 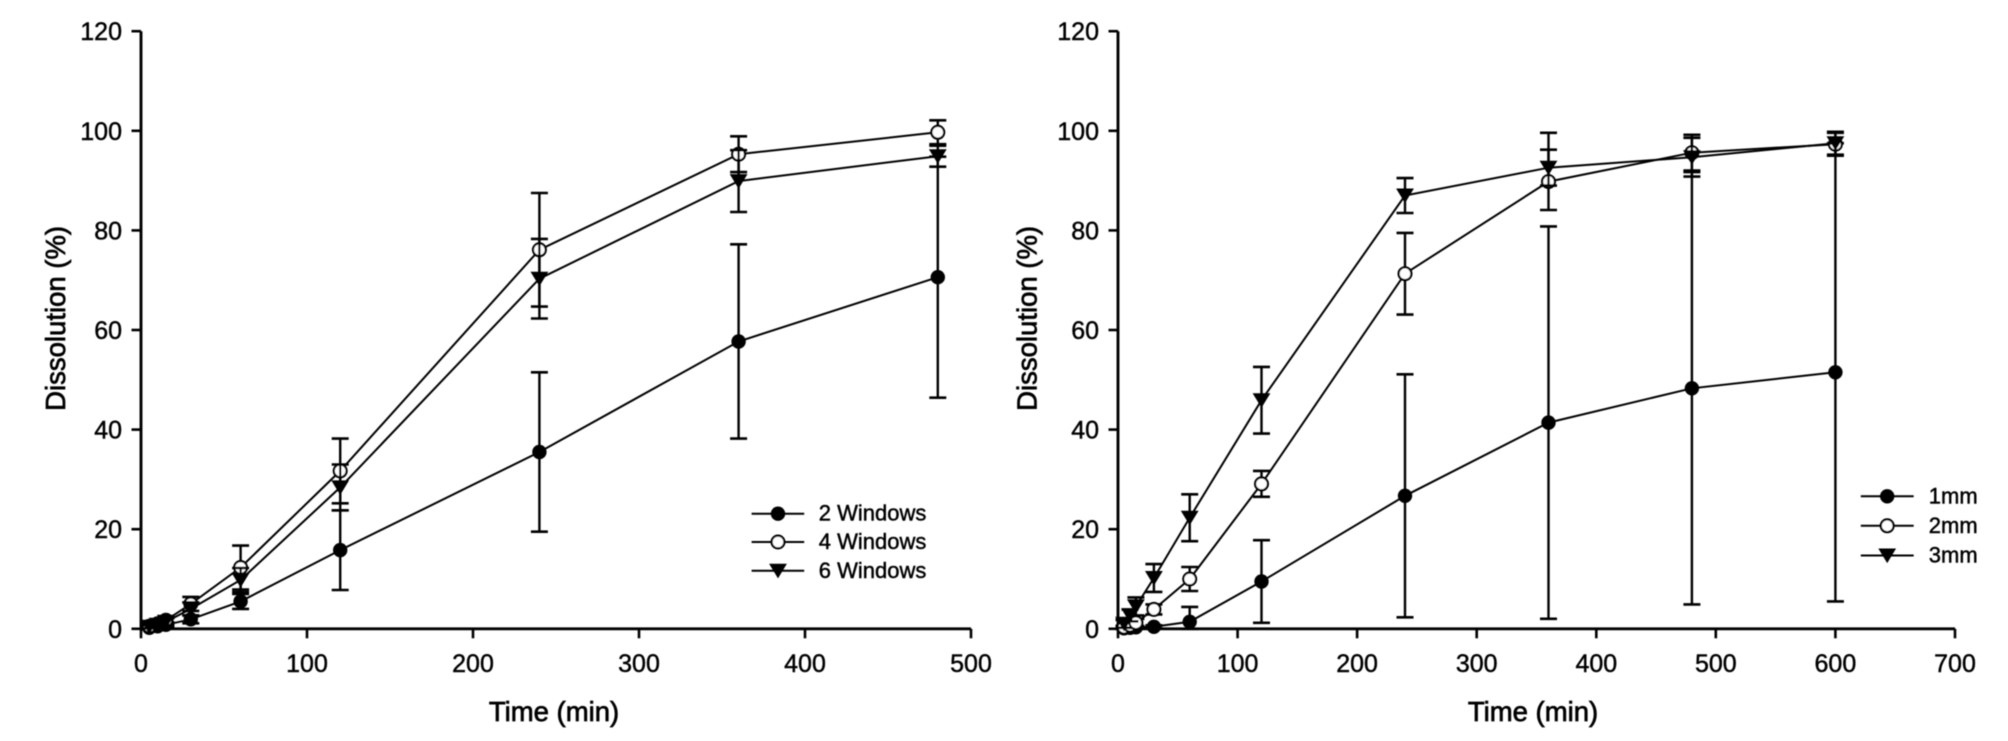 I want to click on svg-text: 6 Windows, so click(x=873, y=570).